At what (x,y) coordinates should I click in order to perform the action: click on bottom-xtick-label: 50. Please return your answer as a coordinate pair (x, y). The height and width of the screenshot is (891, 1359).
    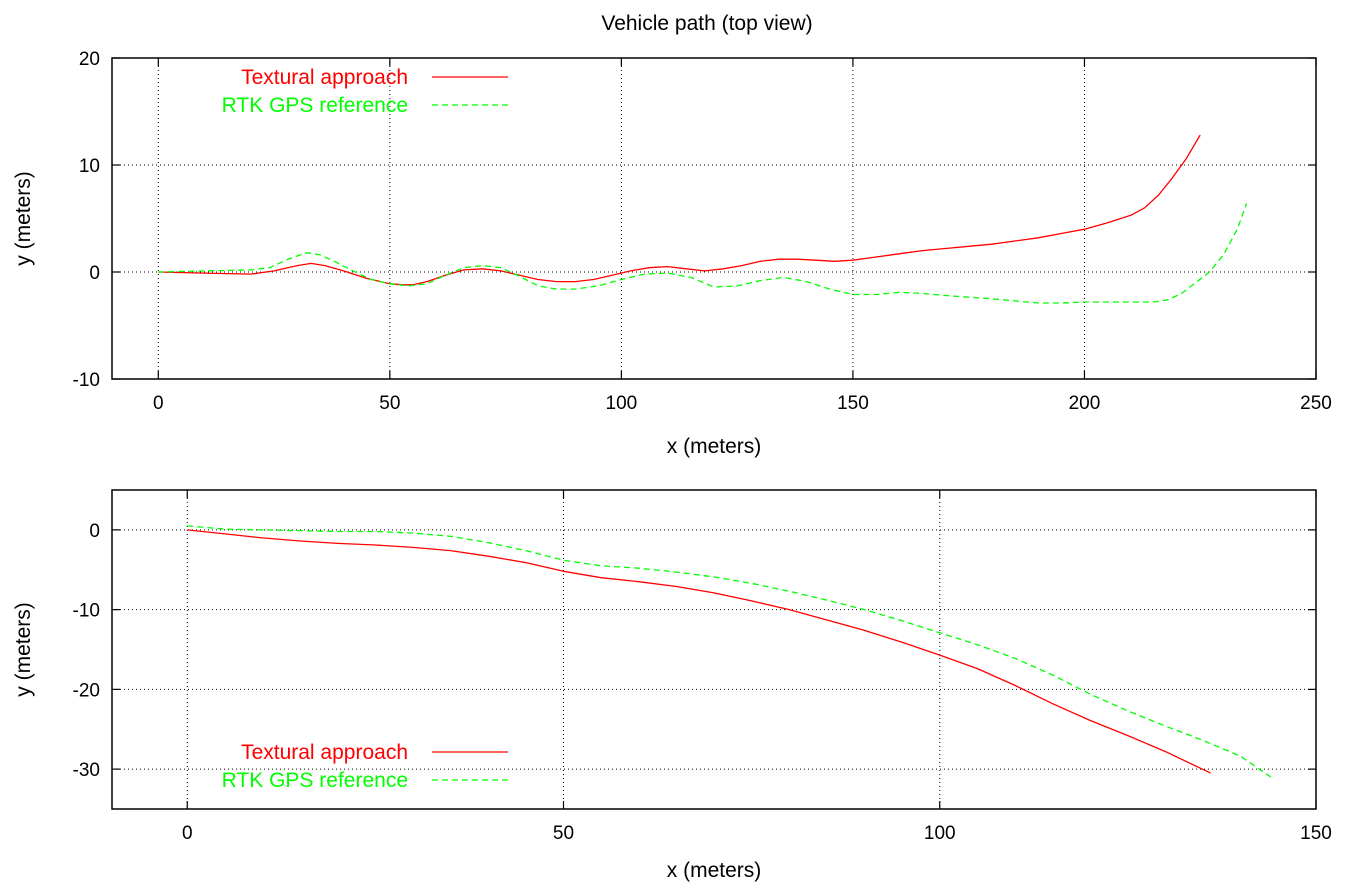
    Looking at the image, I should click on (563, 833).